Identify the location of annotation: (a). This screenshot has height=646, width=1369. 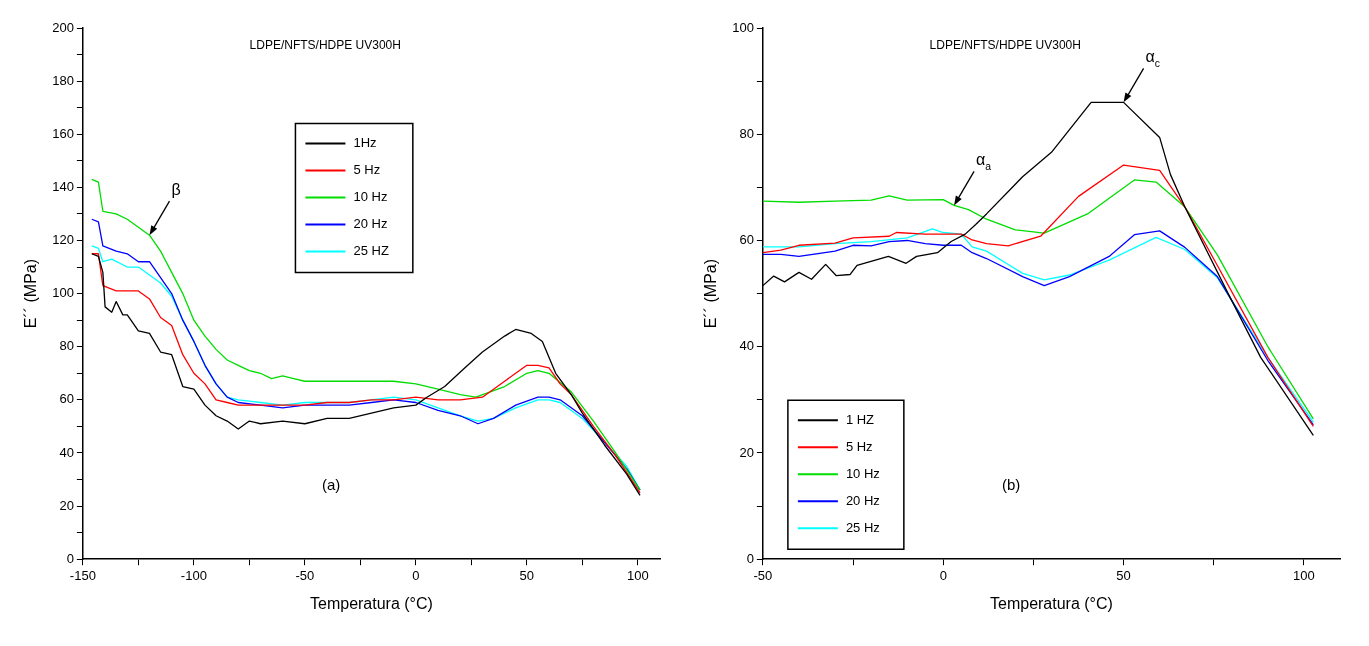
(331, 485).